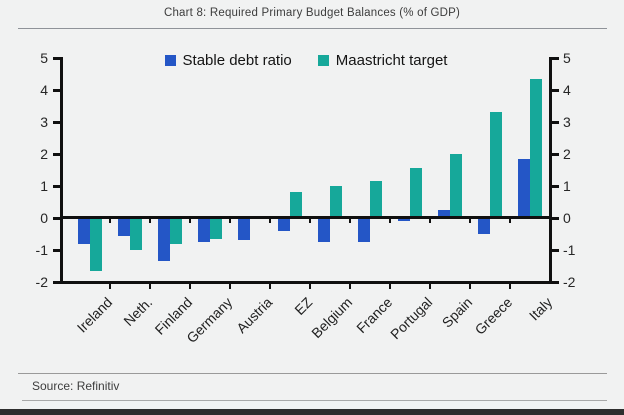 The width and height of the screenshot is (624, 415). Describe the element at coordinates (164, 240) in the screenshot. I see `bar-stable-debt-ratio-finland` at that location.